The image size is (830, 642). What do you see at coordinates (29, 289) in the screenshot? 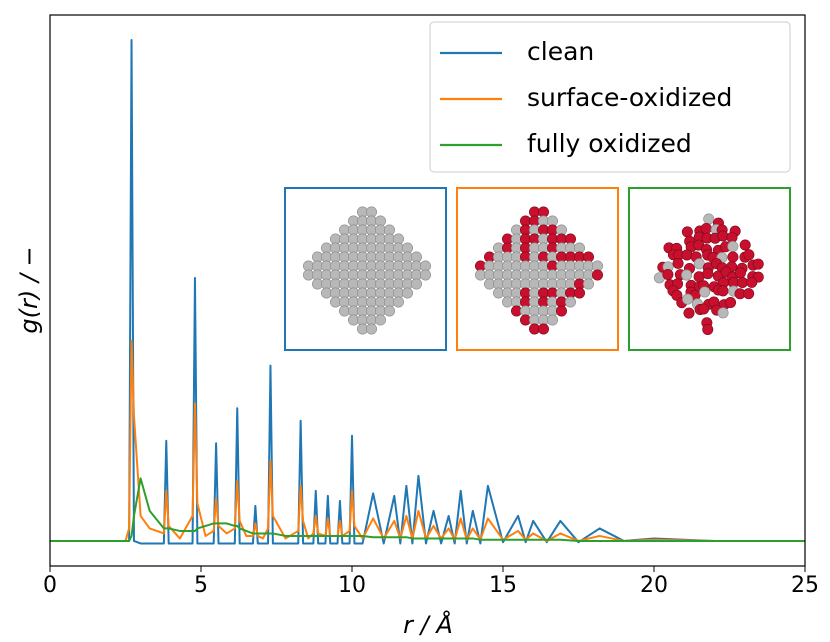
I see `y-axis-label: g(r) / −` at bounding box center [29, 289].